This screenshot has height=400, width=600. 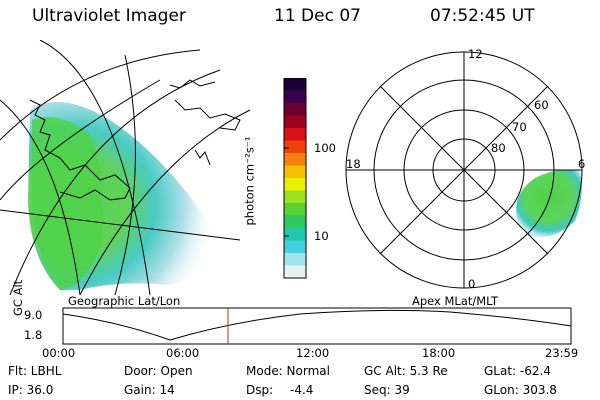 What do you see at coordinates (313, 353) in the screenshot?
I see `timeline-tick-2: 12:00` at bounding box center [313, 353].